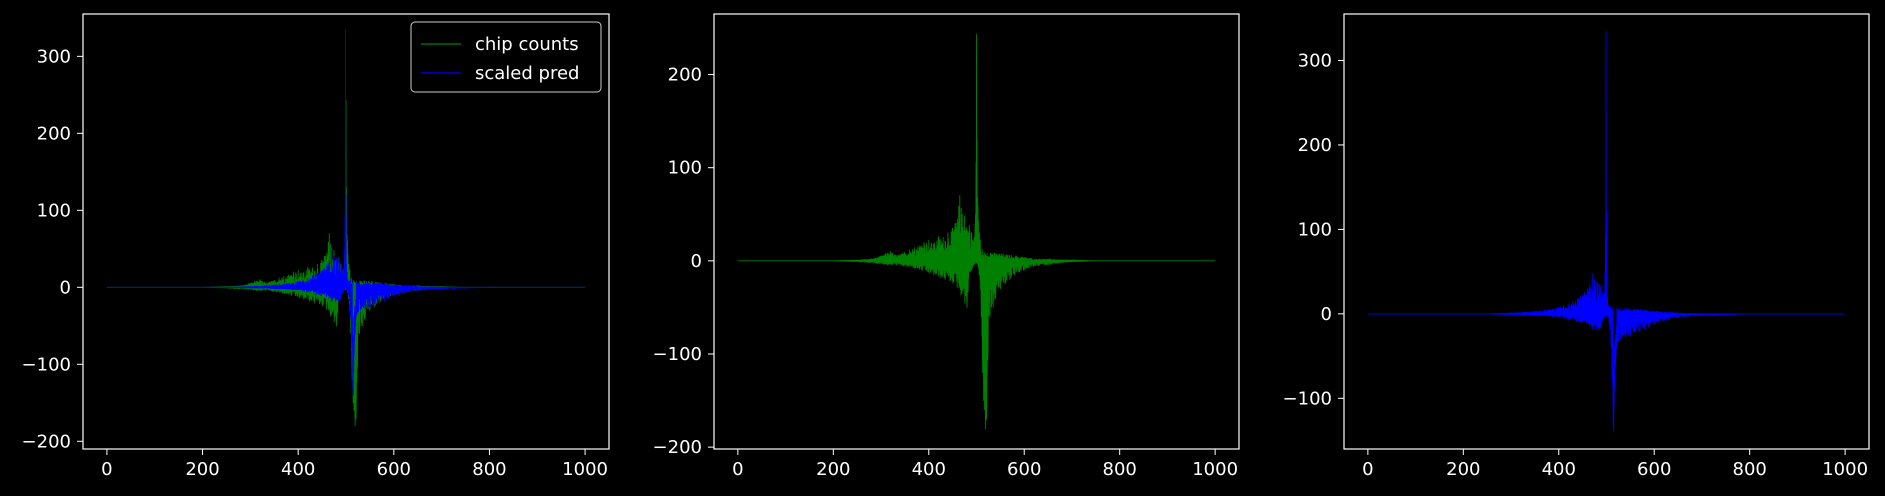 The width and height of the screenshot is (1885, 496). What do you see at coordinates (527, 73) in the screenshot?
I see `legend-label: scaled pred` at bounding box center [527, 73].